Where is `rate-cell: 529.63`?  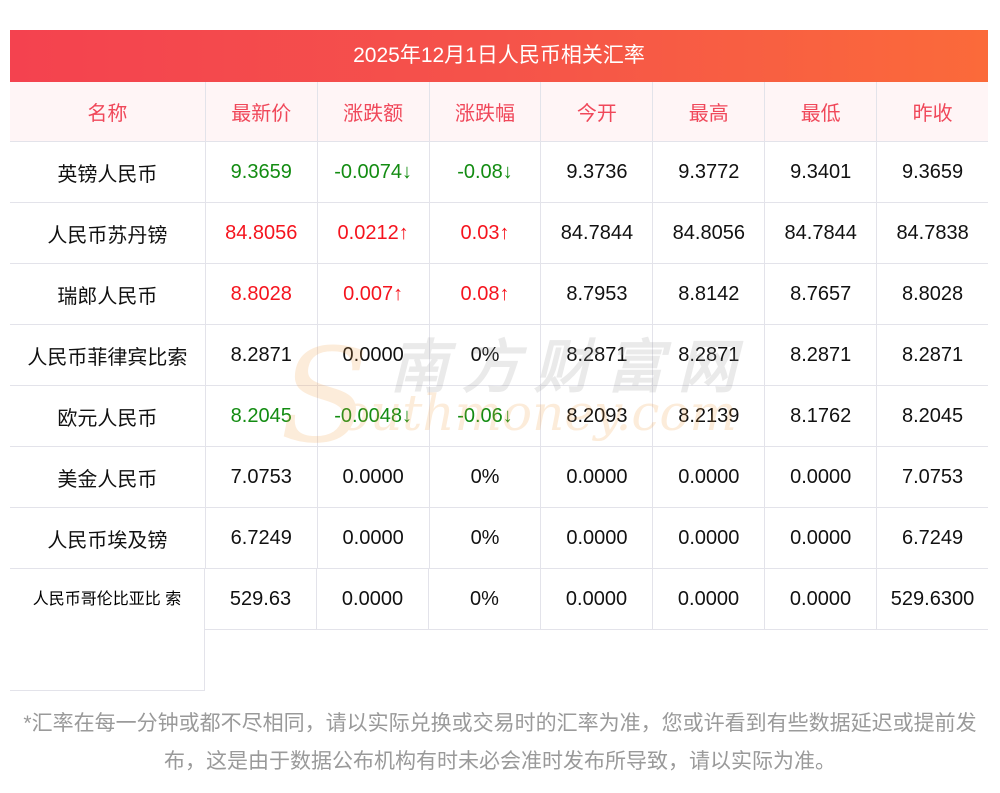 rate-cell: 529.63 is located at coordinates (261, 599).